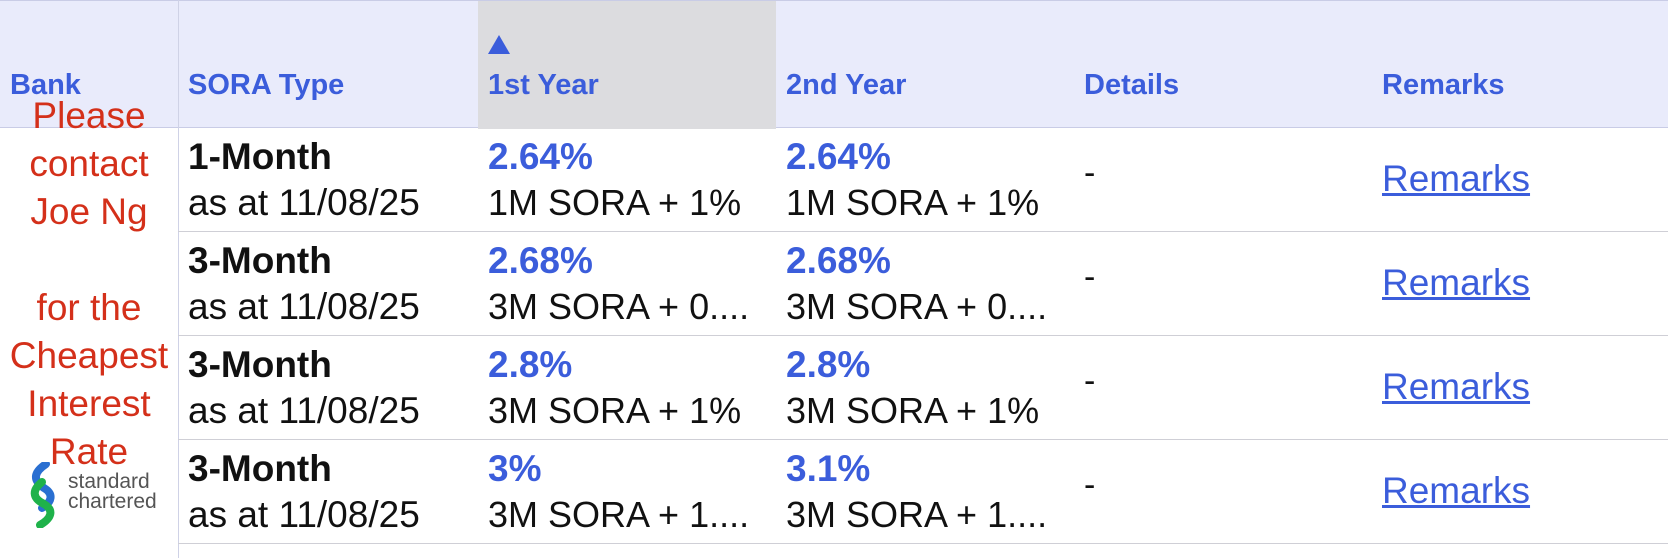  I want to click on standard-chartered-logo-icon, so click(42, 494).